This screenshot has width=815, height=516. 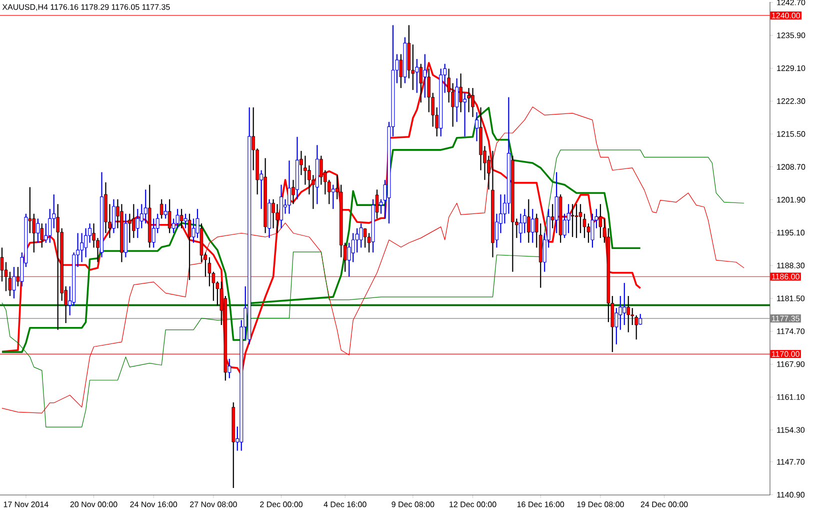 I want to click on x-tick-label: 12 Dec 00:00, so click(x=473, y=505).